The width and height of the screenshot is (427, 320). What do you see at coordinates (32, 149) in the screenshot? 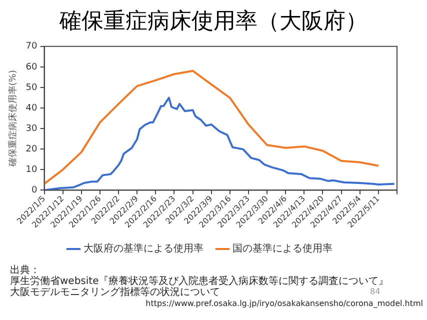
I see `y-tick-label: 20` at bounding box center [32, 149].